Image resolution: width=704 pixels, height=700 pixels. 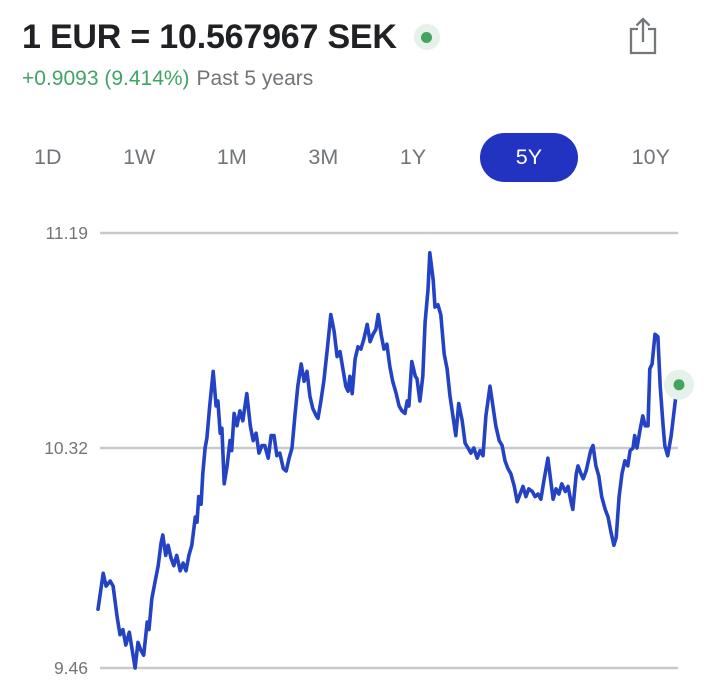 I want to click on subtitle-row: +0.9093 (9.414%) Past 5 years, so click(x=352, y=75).